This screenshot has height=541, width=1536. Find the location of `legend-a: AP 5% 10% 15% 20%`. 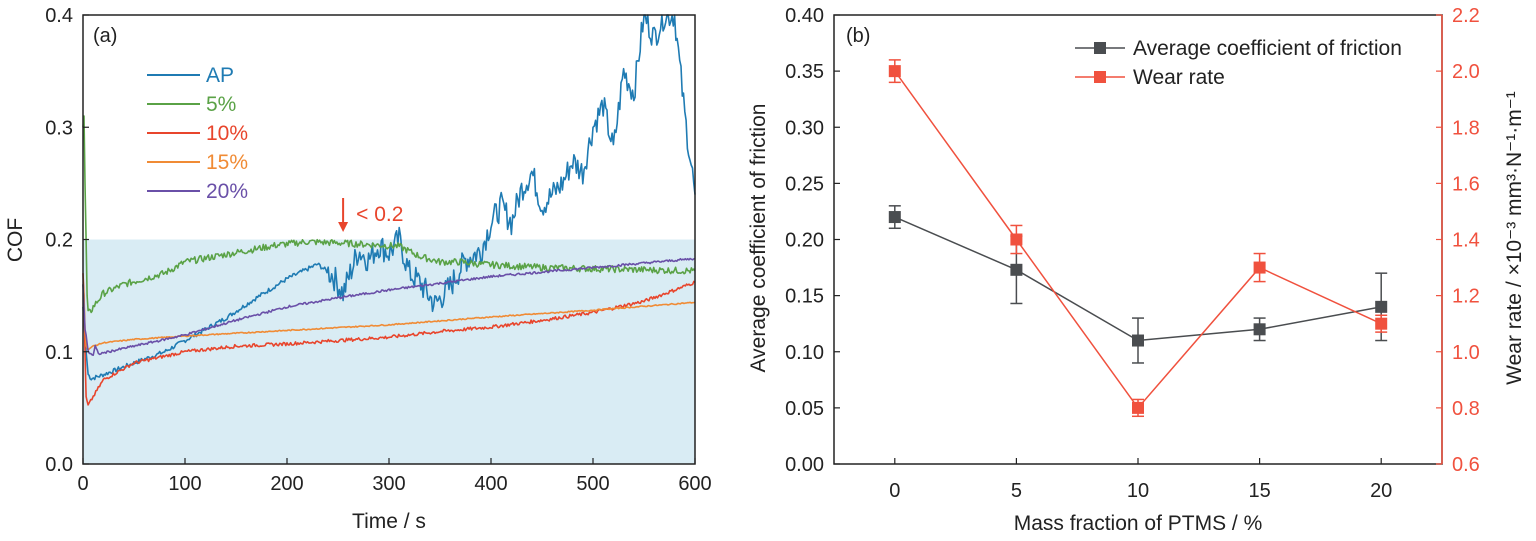

legend-a: AP 5% 10% 15% 20% is located at coordinates (197, 133).